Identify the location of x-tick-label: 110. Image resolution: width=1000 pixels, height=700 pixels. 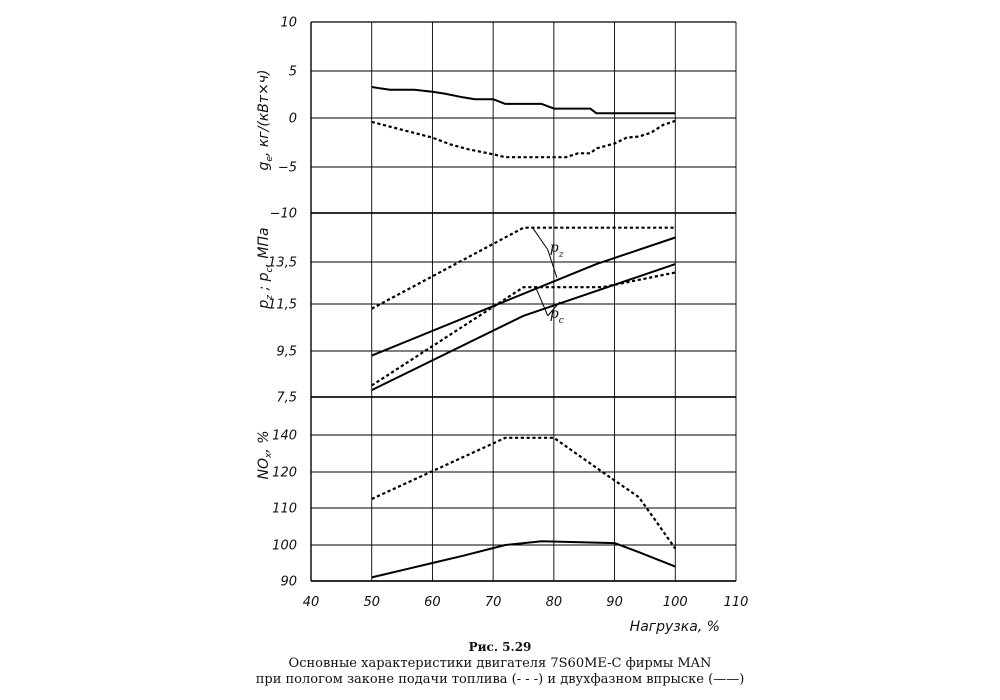
(736, 602).